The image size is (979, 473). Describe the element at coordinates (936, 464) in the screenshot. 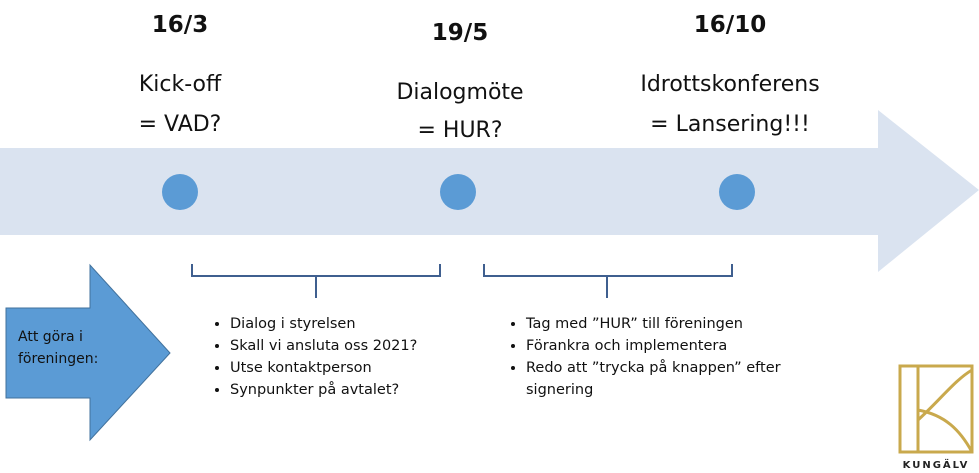

I see `logo-text: KUNGÄLV` at that location.